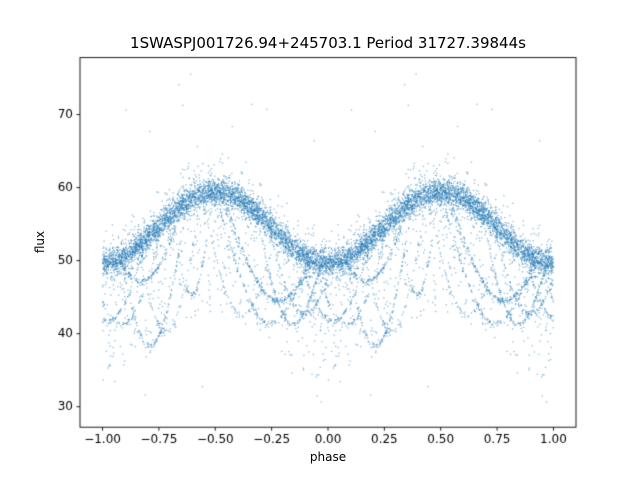 Image resolution: width=640 pixels, height=480 pixels. What do you see at coordinates (40, 242) in the screenshot?
I see `y-axis-label: flux` at bounding box center [40, 242].